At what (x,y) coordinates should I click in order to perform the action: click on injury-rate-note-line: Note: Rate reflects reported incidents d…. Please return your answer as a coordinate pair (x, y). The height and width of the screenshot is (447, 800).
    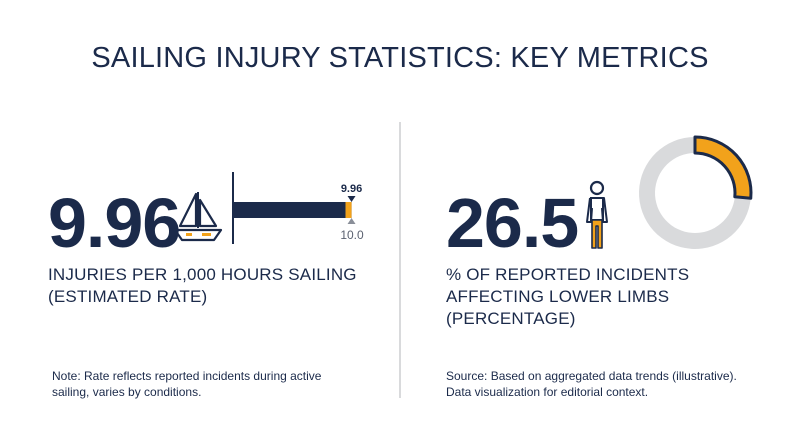
    Looking at the image, I should click on (187, 376).